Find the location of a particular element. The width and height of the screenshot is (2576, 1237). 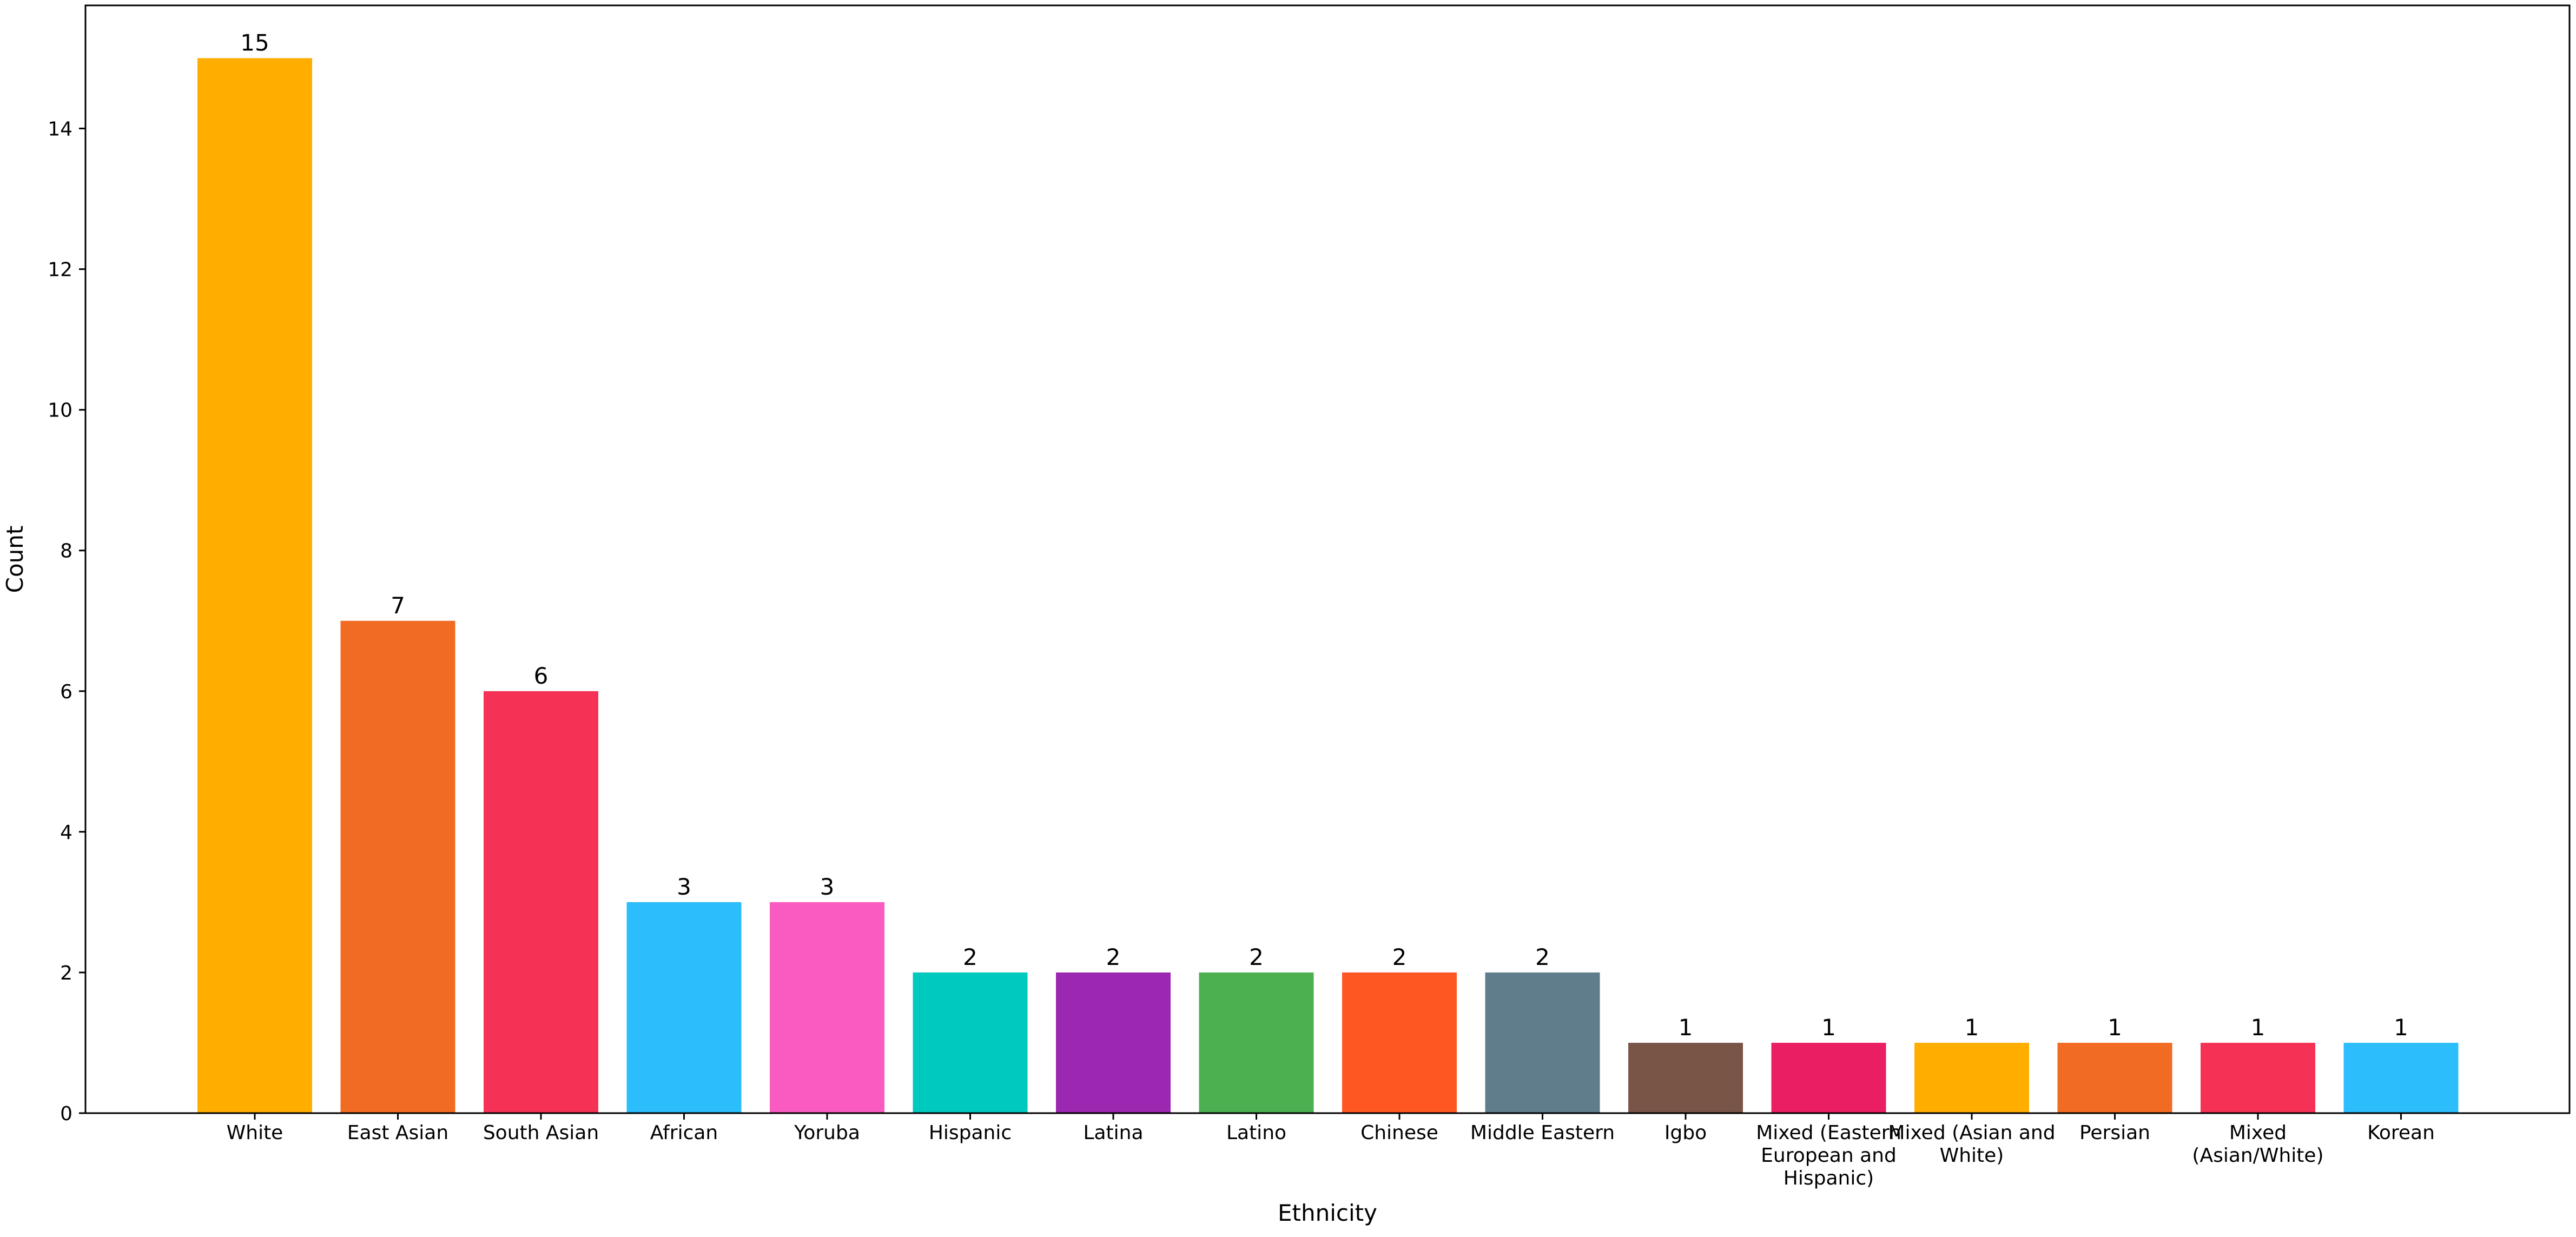

x-tick-label: Chinese is located at coordinates (1399, 1133).